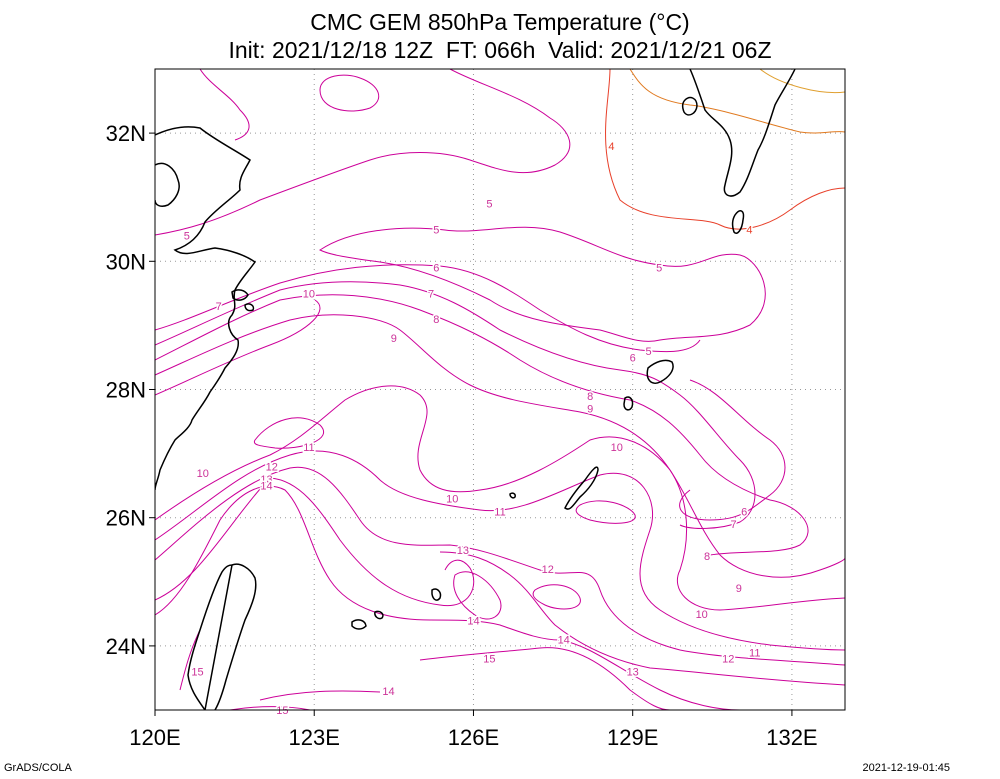  I want to click on kume-island, so click(512, 495).